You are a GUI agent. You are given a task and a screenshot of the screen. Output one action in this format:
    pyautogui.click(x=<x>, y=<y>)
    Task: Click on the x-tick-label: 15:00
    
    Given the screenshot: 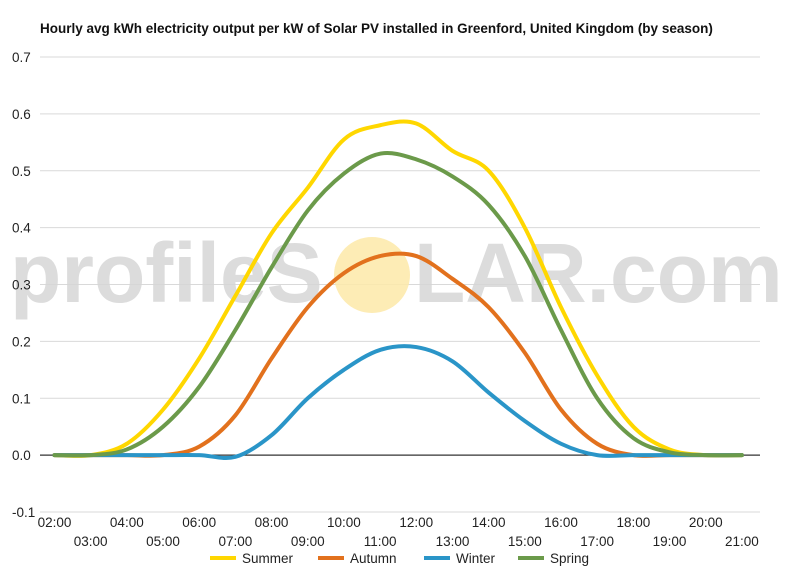 What is the action you would take?
    pyautogui.click(x=525, y=541)
    